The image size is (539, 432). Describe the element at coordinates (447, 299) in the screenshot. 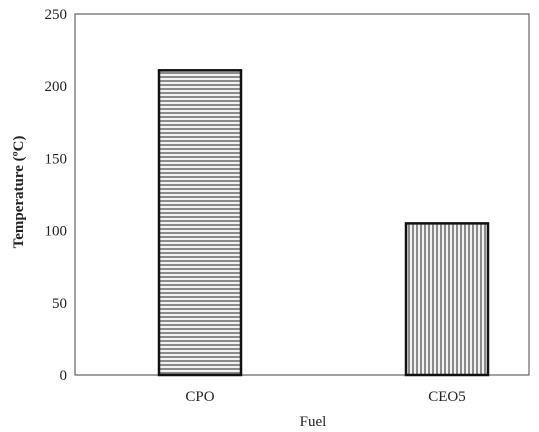

I see `bar-ceo5` at that location.